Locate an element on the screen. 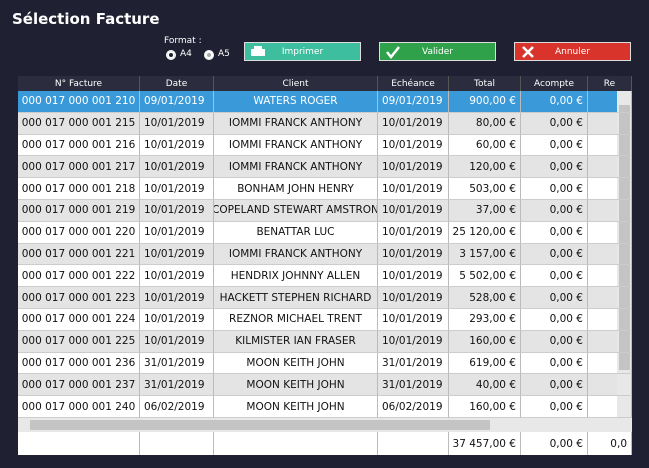 The width and height of the screenshot is (649, 468). horizontal-scrollbar is located at coordinates (325, 425).